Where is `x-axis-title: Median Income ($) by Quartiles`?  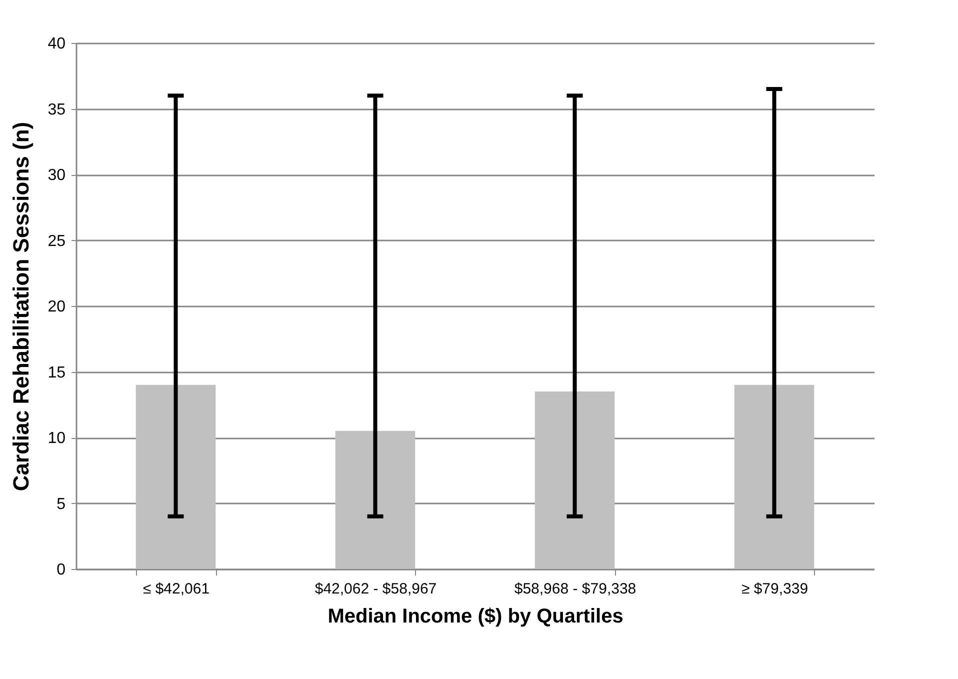
x-axis-title: Median Income ($) by Quartiles is located at coordinates (476, 617).